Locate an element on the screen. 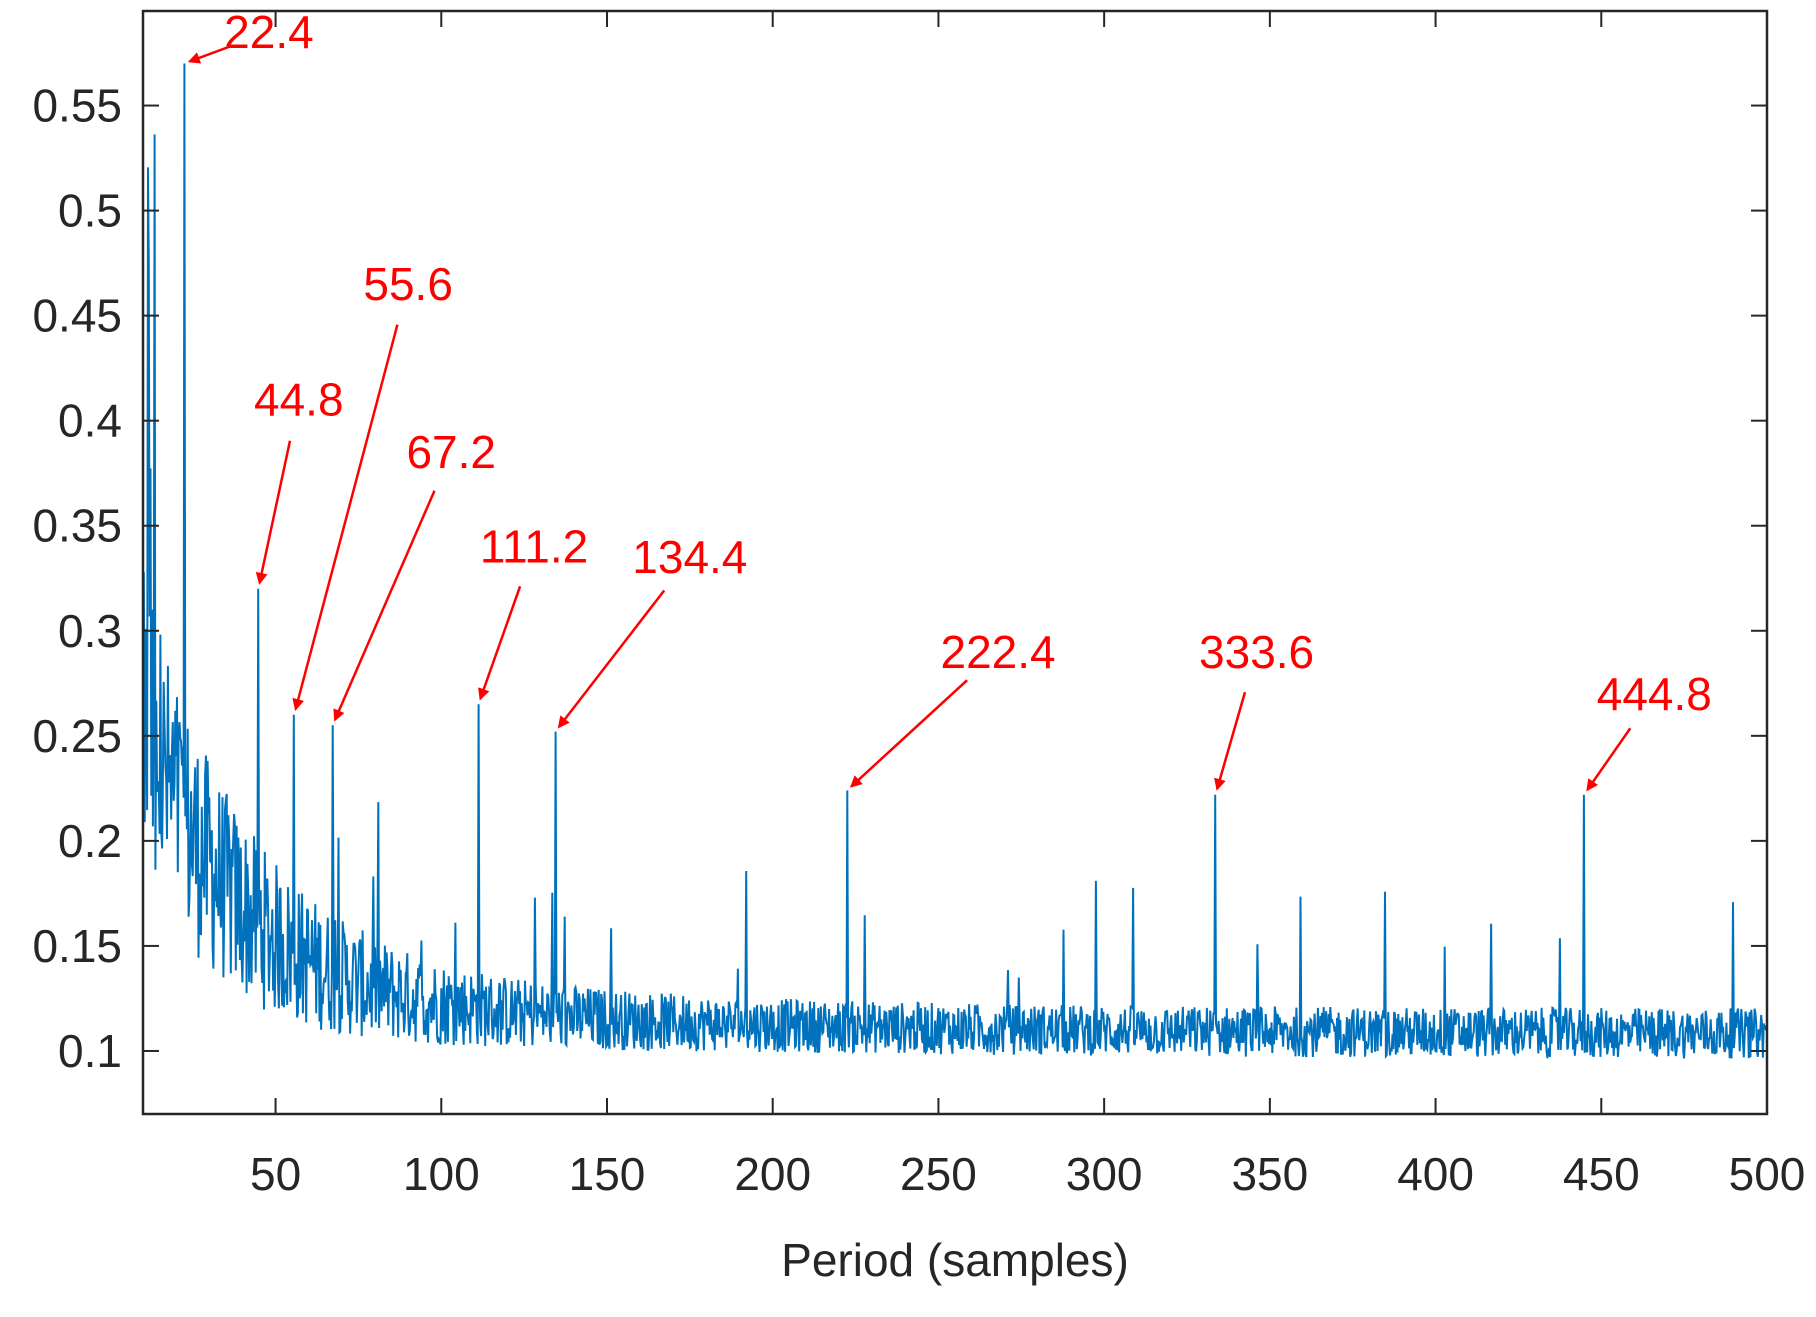 The image size is (1816, 1317). x-tick-label: 400 is located at coordinates (1435, 1174).